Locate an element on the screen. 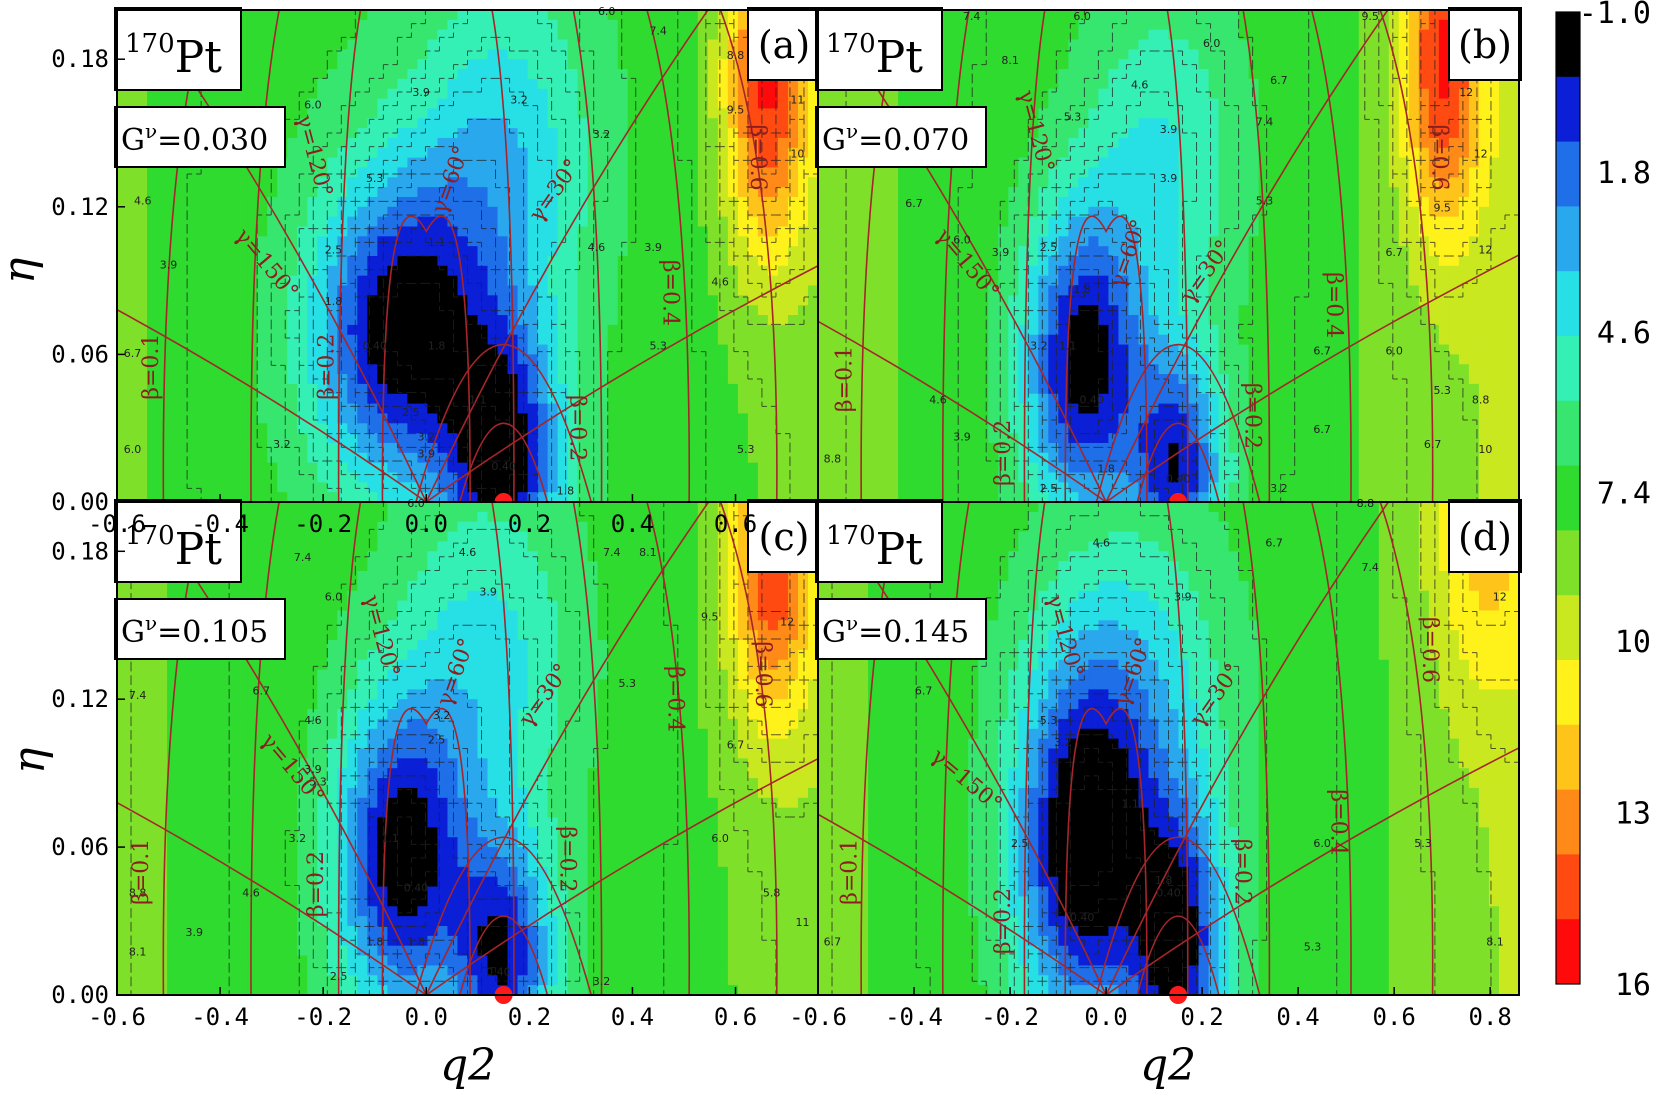 The width and height of the screenshot is (1654, 1094). colorbar-tick-label: 13 is located at coordinates (1633, 814).